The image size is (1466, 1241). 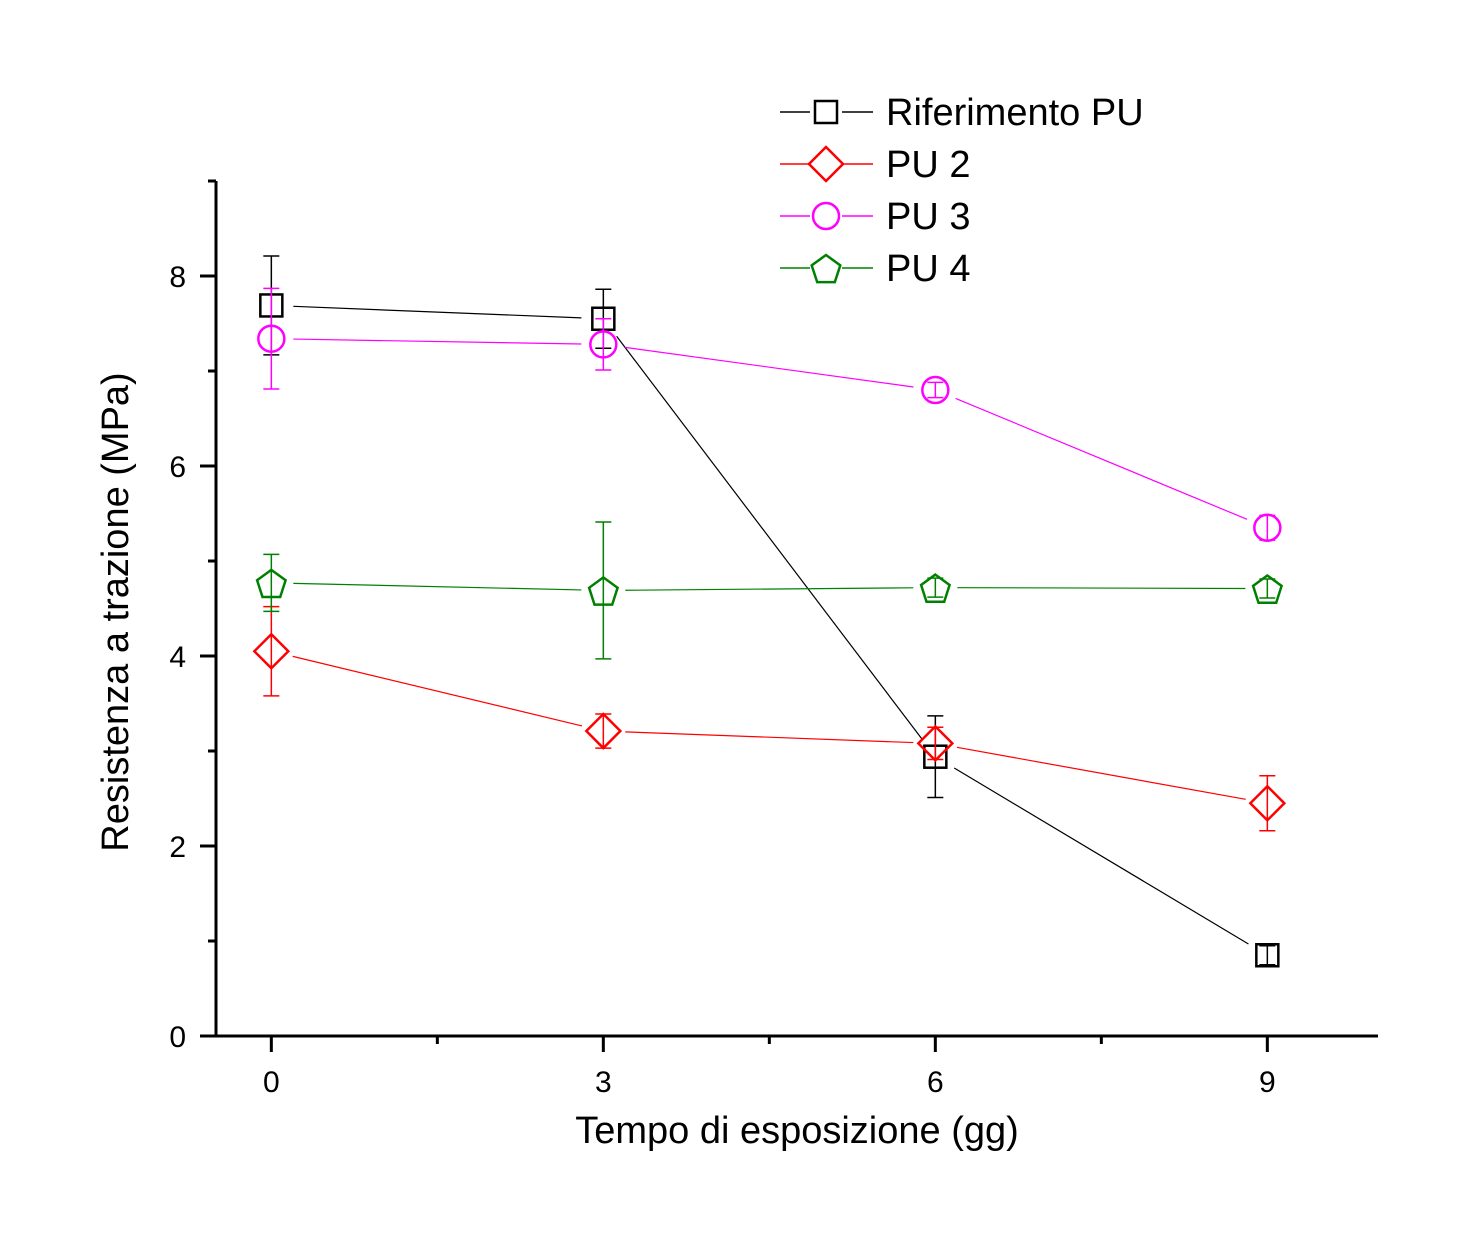 I want to click on y-tick-label: 8, so click(x=177, y=277).